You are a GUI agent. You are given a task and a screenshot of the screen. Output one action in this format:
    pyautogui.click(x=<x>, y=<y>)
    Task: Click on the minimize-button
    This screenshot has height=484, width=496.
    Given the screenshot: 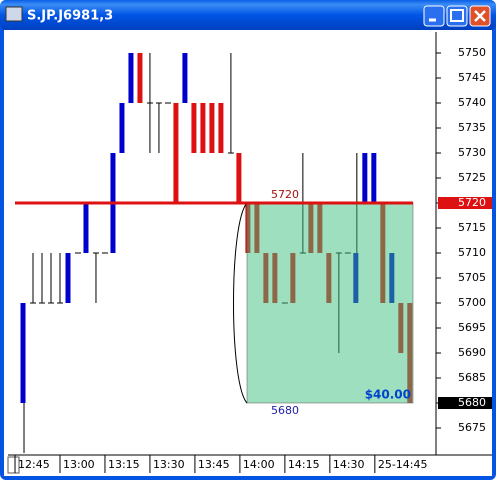 What is the action you would take?
    pyautogui.click(x=434, y=16)
    